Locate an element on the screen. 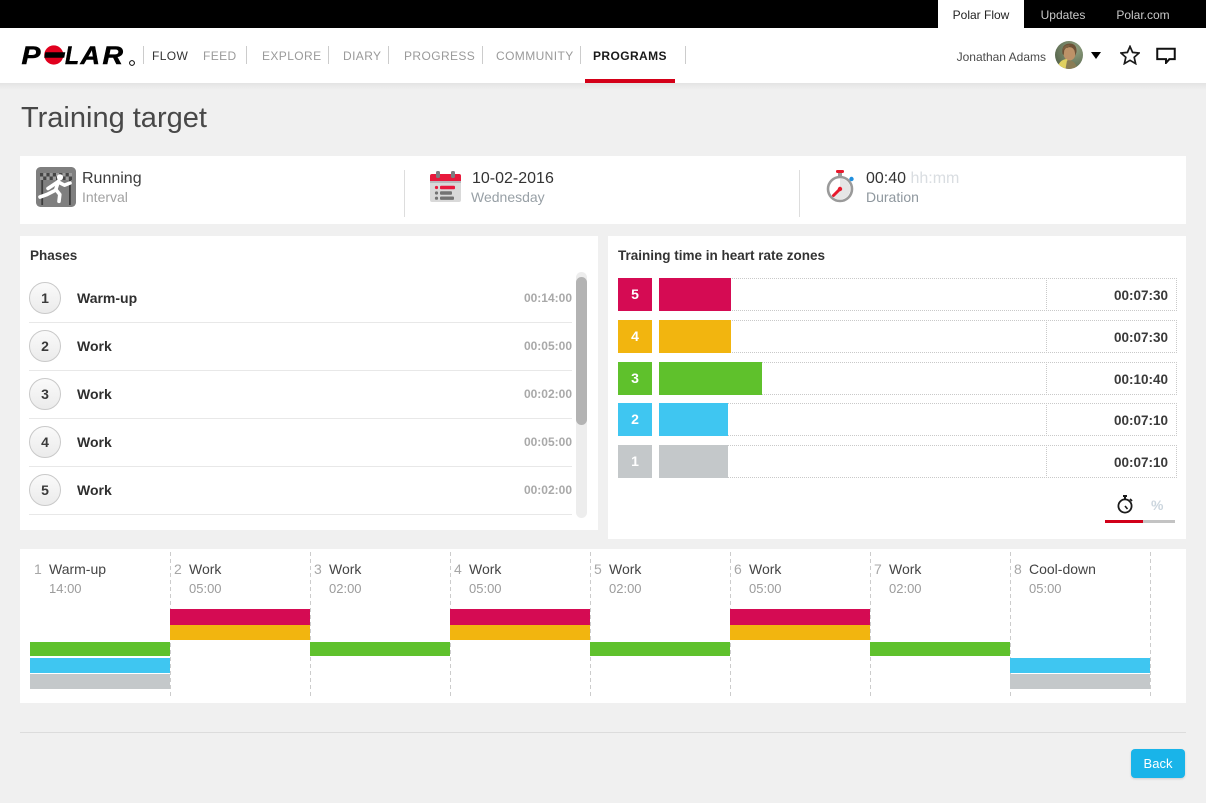 This screenshot has height=803, width=1206. svg-text: L is located at coordinates (72, 55).